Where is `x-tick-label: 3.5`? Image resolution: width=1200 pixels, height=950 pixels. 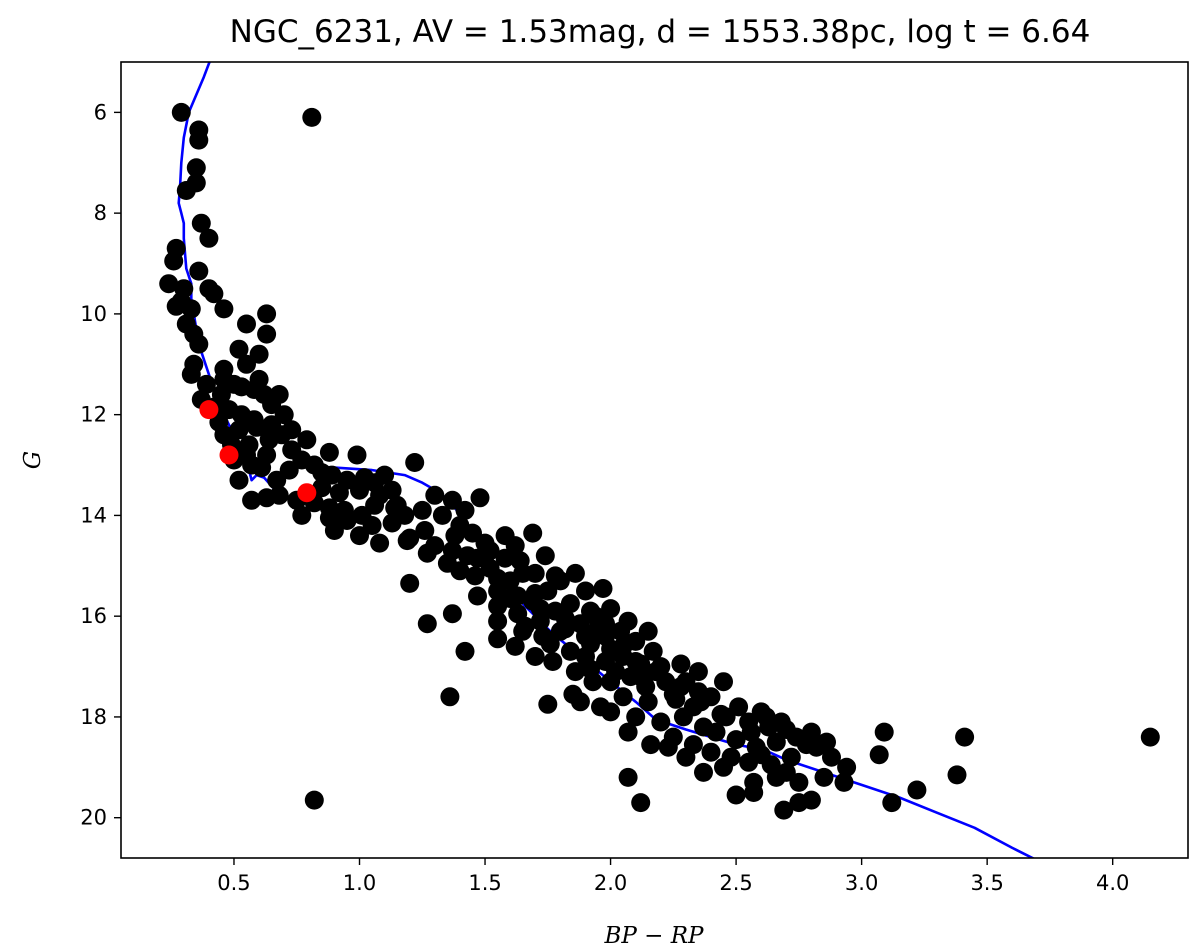
x-tick-label: 3.5 is located at coordinates (986, 883).